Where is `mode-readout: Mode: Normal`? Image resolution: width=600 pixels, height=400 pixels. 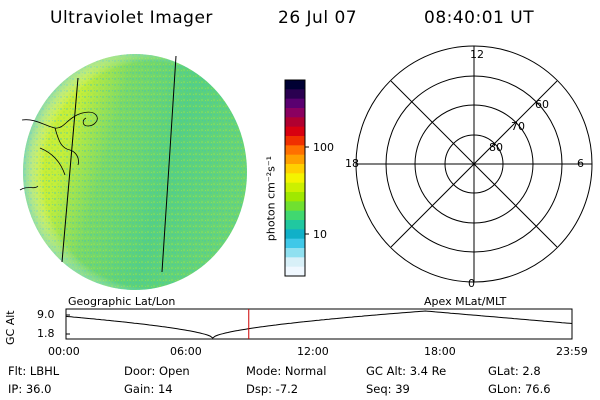
mode-readout: Mode: Normal is located at coordinates (286, 371).